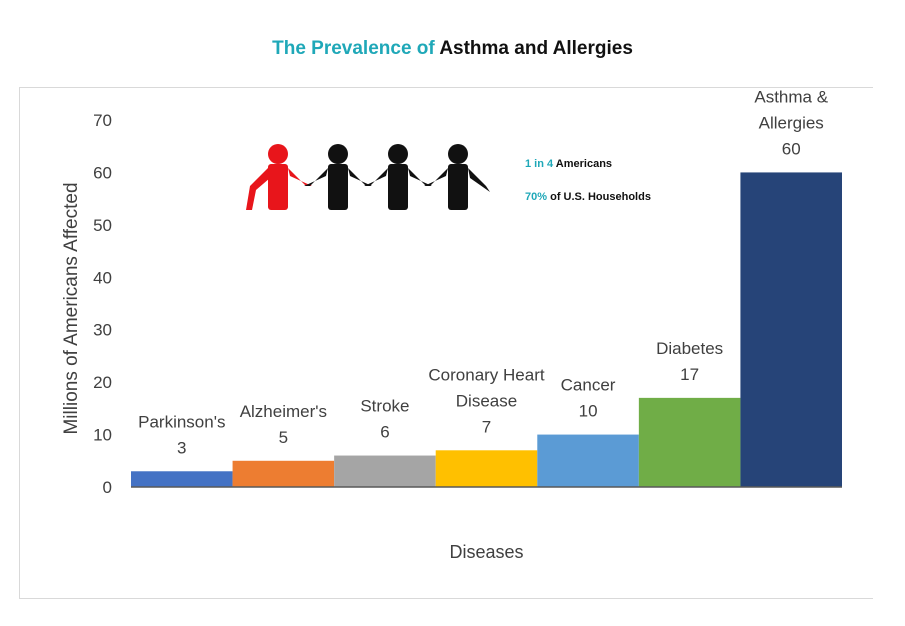 This screenshot has width=905, height=626. I want to click on callout-ratio: 1 in 4 Americans, so click(568, 164).